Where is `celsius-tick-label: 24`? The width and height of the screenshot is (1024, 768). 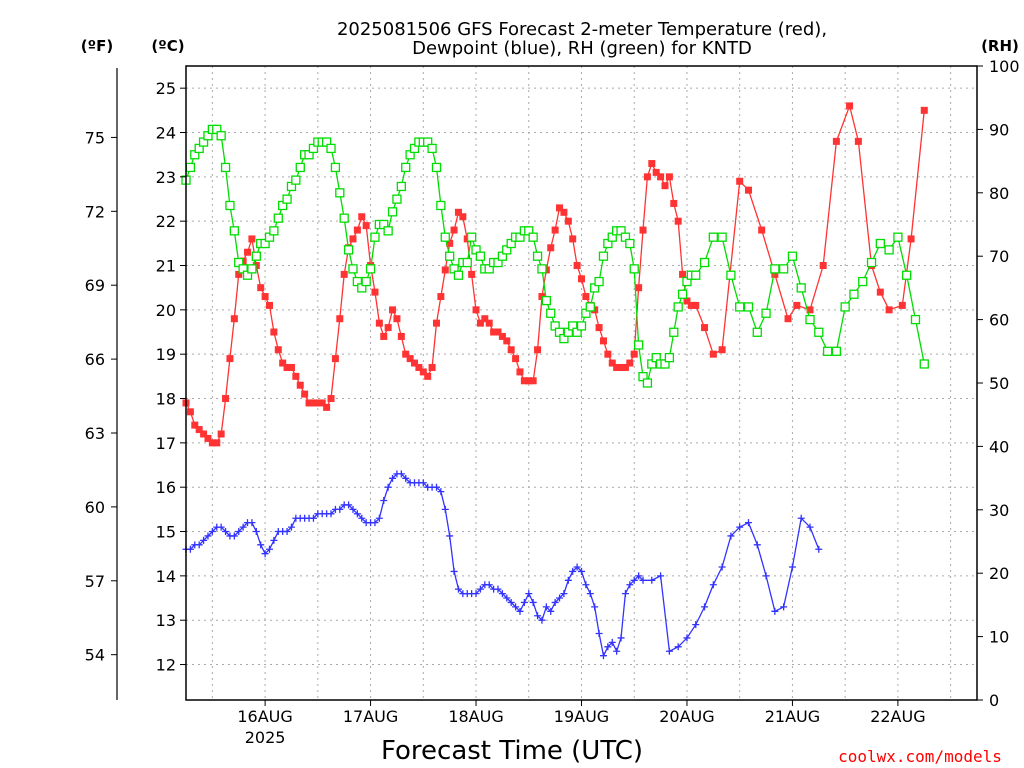 celsius-tick-label: 24 is located at coordinates (166, 133).